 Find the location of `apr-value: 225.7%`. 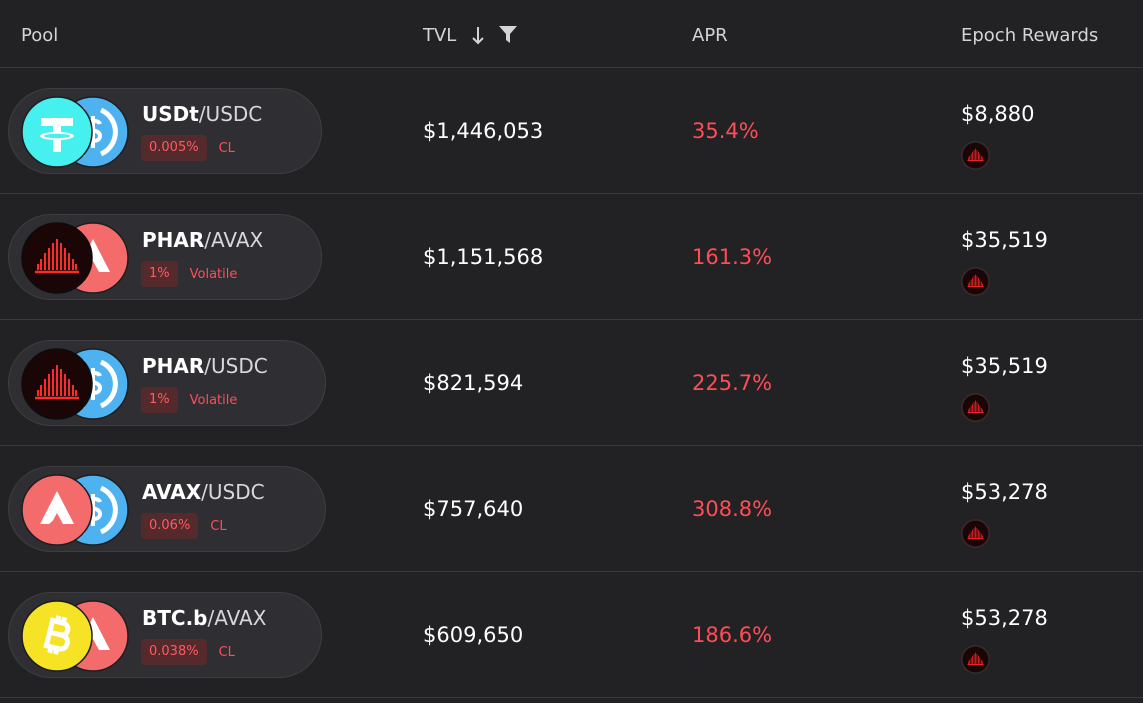

apr-value: 225.7% is located at coordinates (732, 383).